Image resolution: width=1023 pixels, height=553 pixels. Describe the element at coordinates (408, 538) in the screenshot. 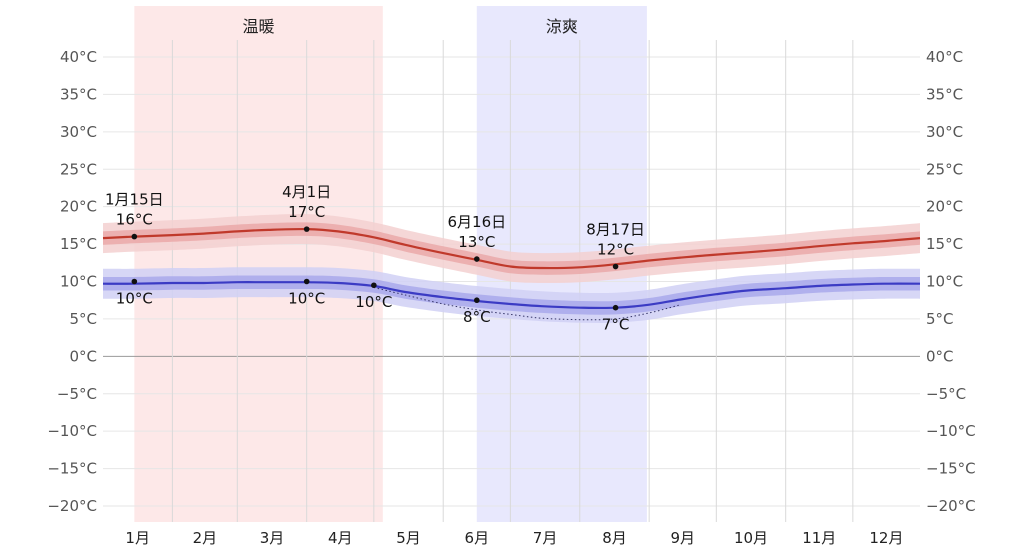

I see `month-label: 5月` at that location.